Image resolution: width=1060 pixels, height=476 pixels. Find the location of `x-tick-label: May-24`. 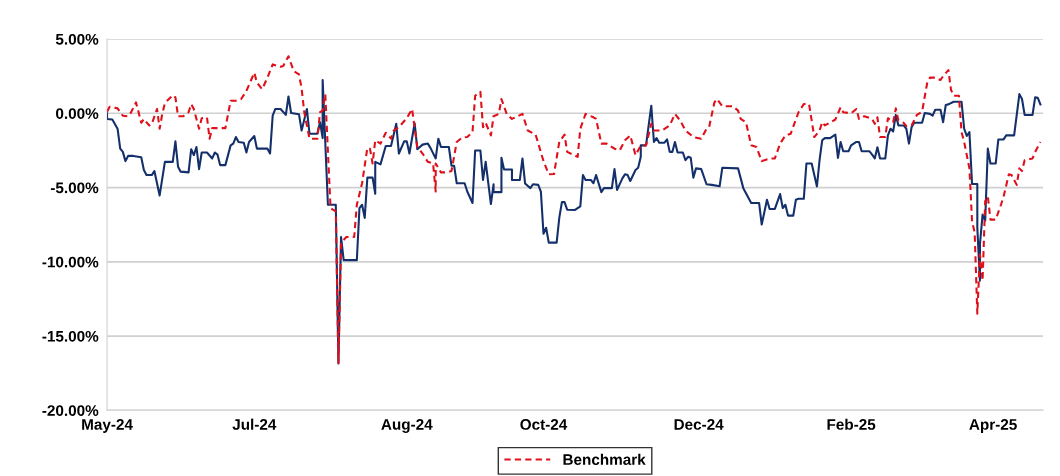

x-tick-label: May-24 is located at coordinates (107, 426).